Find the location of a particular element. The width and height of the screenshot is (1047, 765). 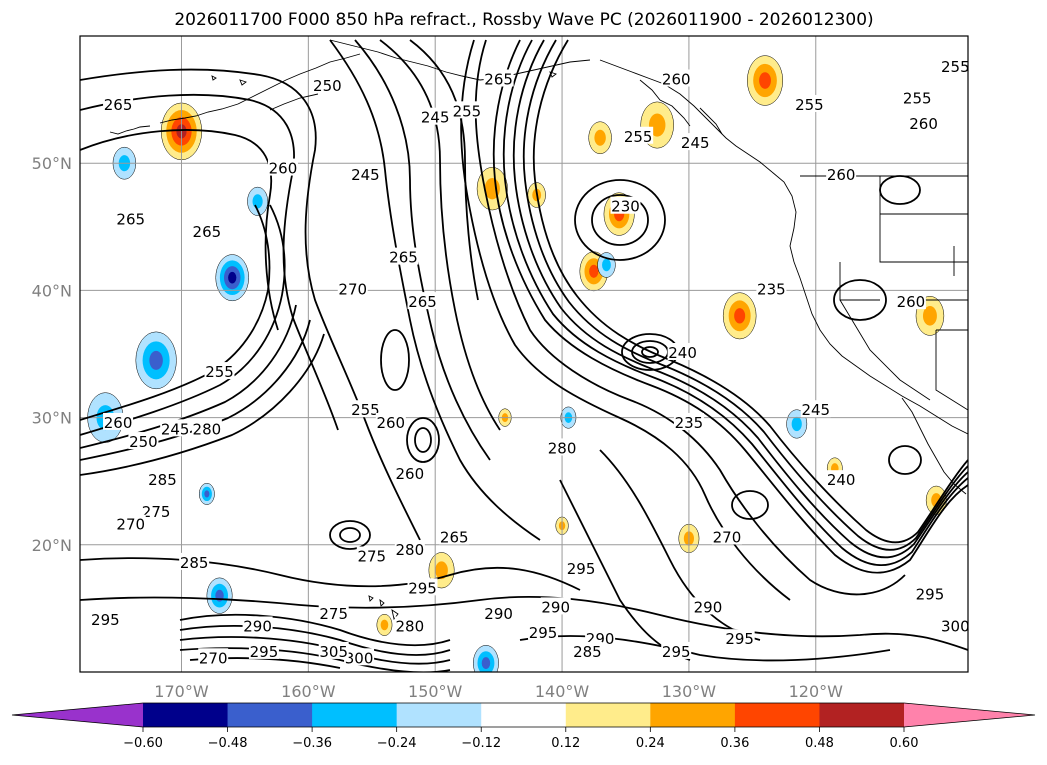

colorbar-tick-label: 0.24 is located at coordinates (650, 743).